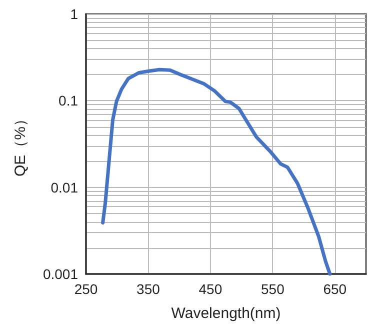  What do you see at coordinates (68, 100) in the screenshot?
I see `y-tick-label: 0.1` at bounding box center [68, 100].